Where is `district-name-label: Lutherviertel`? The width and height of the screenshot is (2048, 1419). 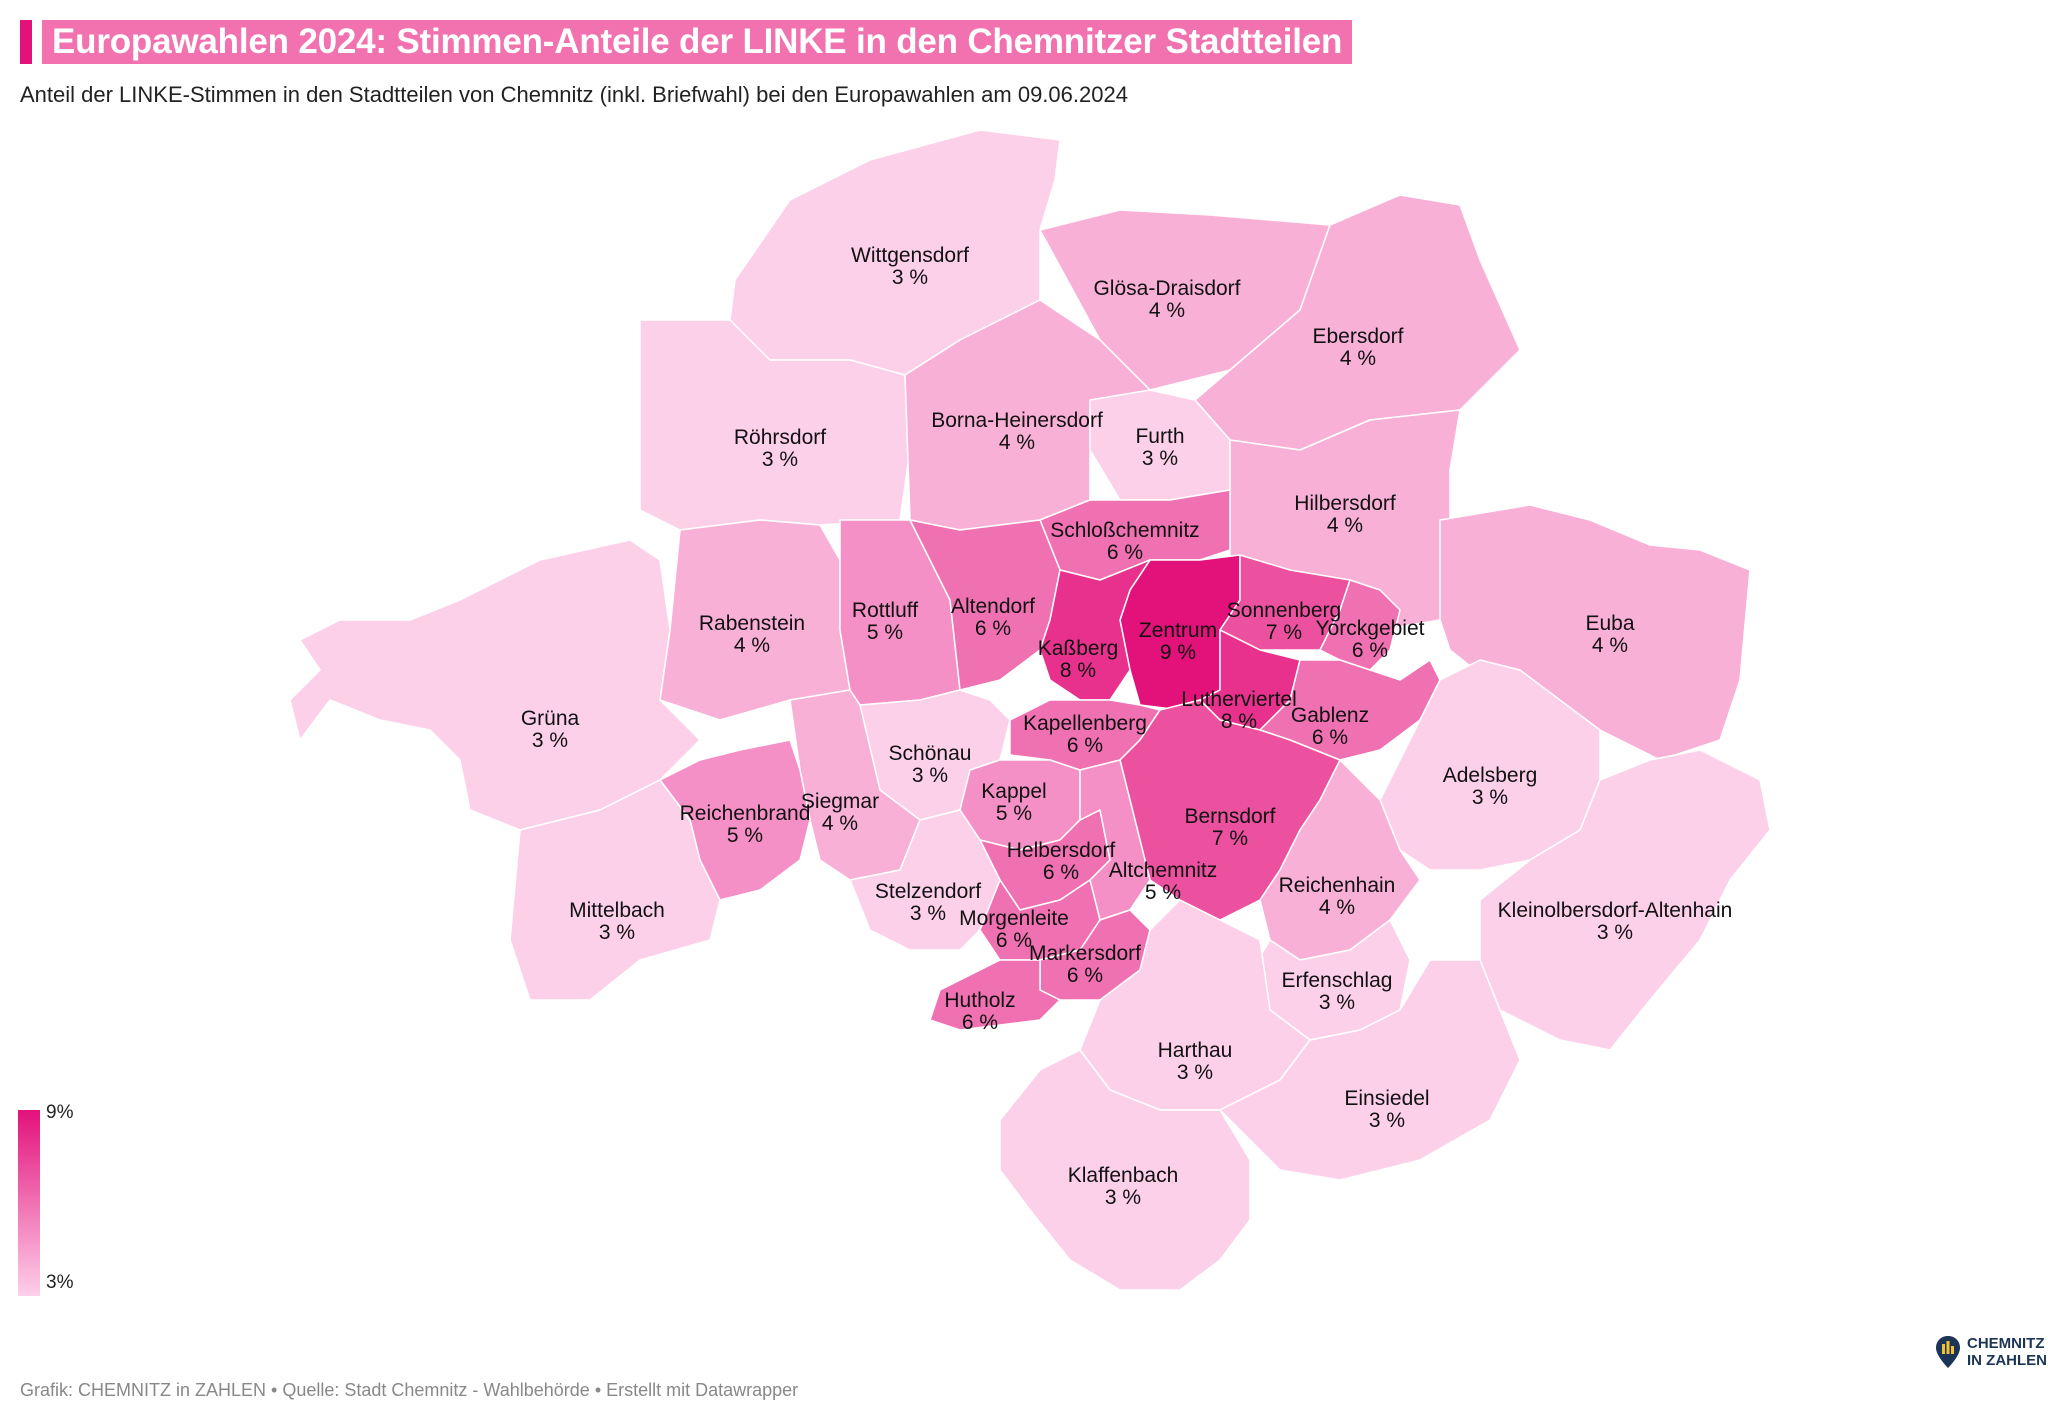 district-name-label: Lutherviertel is located at coordinates (1239, 699).